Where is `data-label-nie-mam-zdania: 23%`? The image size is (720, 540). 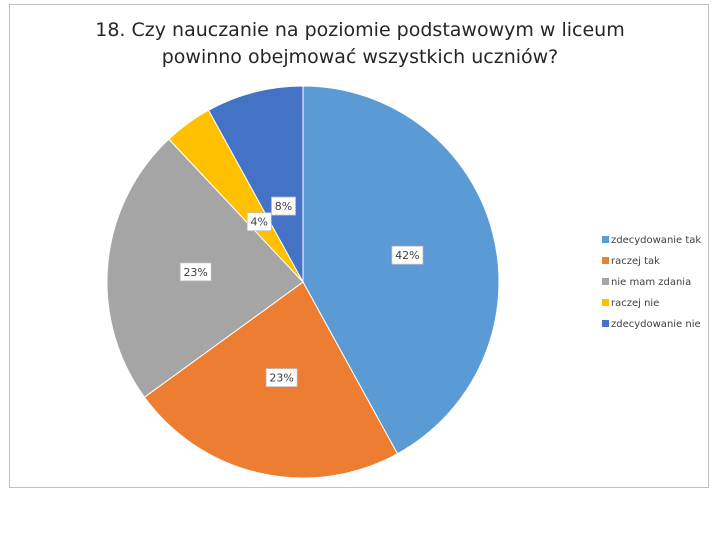
data-label-nie-mam-zdania: 23% is located at coordinates (195, 272).